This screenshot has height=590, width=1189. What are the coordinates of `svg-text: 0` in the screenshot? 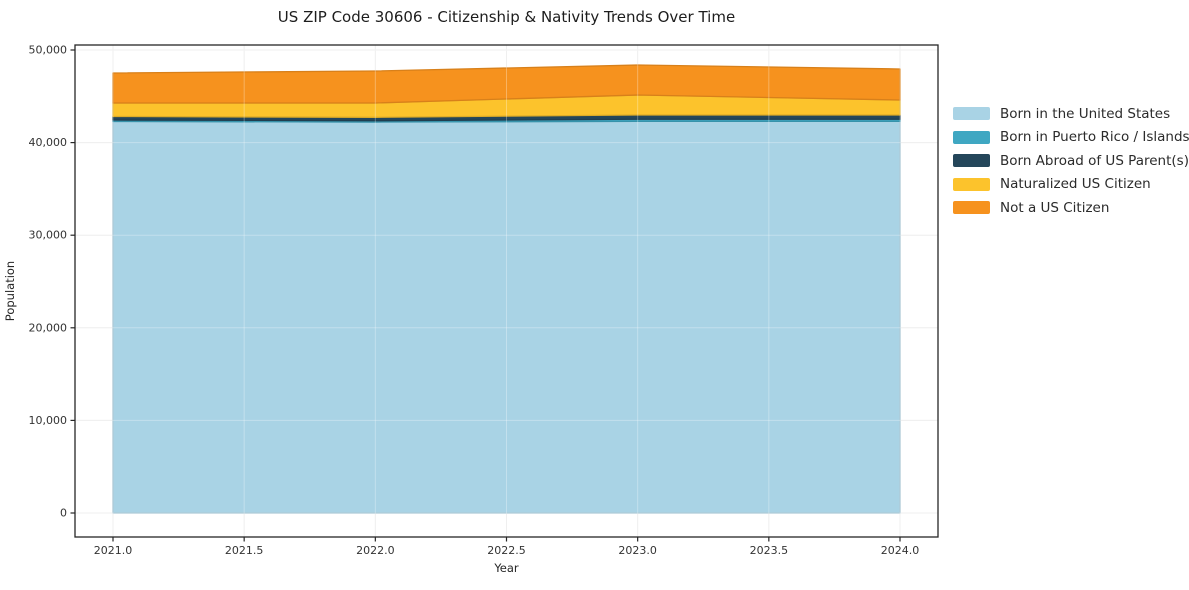 It's located at (63, 513).